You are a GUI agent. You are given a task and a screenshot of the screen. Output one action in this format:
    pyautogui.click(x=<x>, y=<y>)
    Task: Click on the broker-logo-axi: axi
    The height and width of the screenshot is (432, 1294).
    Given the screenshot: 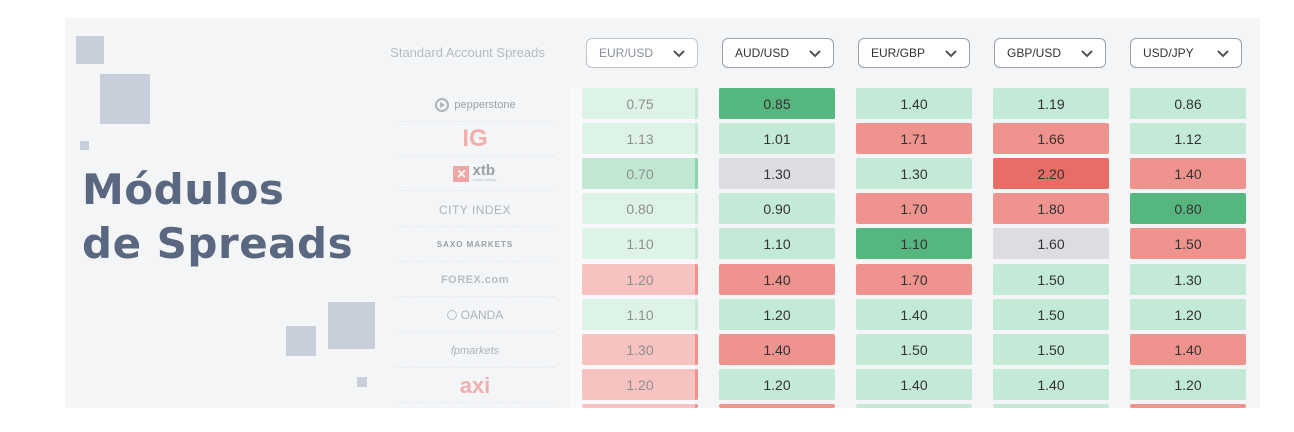 What is the action you would take?
    pyautogui.click(x=475, y=386)
    